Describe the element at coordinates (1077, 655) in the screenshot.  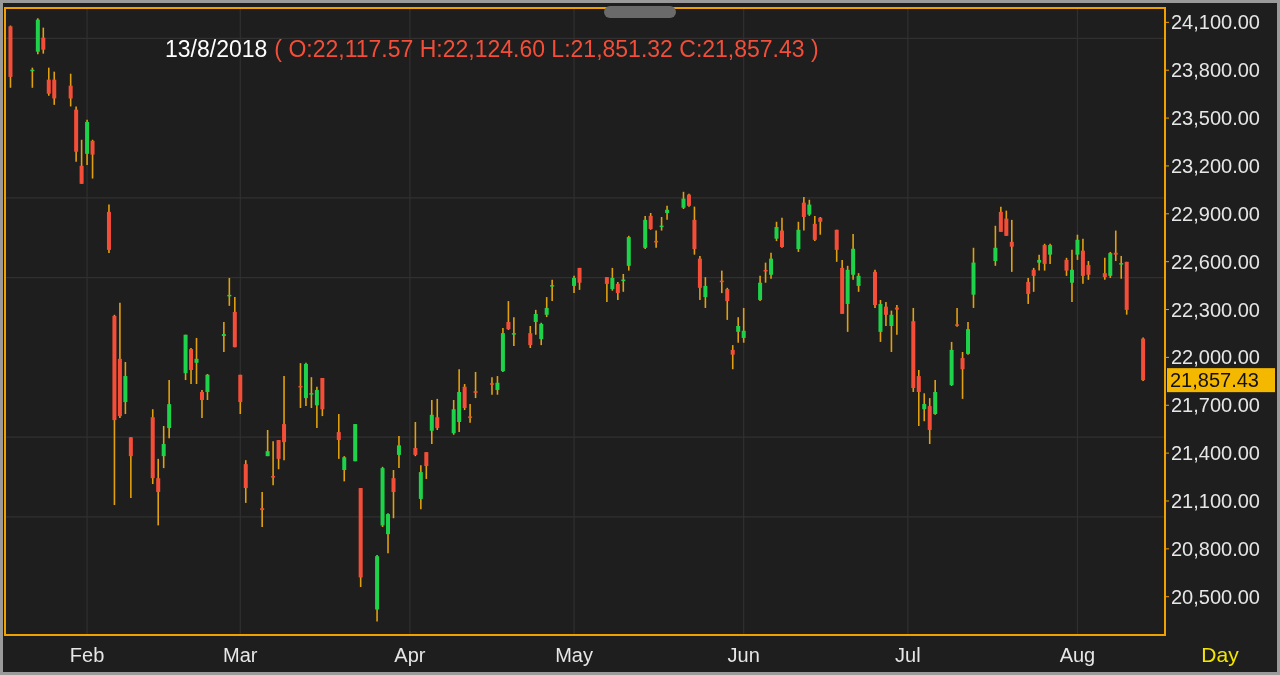
I see `x-tick-label: Aug` at that location.